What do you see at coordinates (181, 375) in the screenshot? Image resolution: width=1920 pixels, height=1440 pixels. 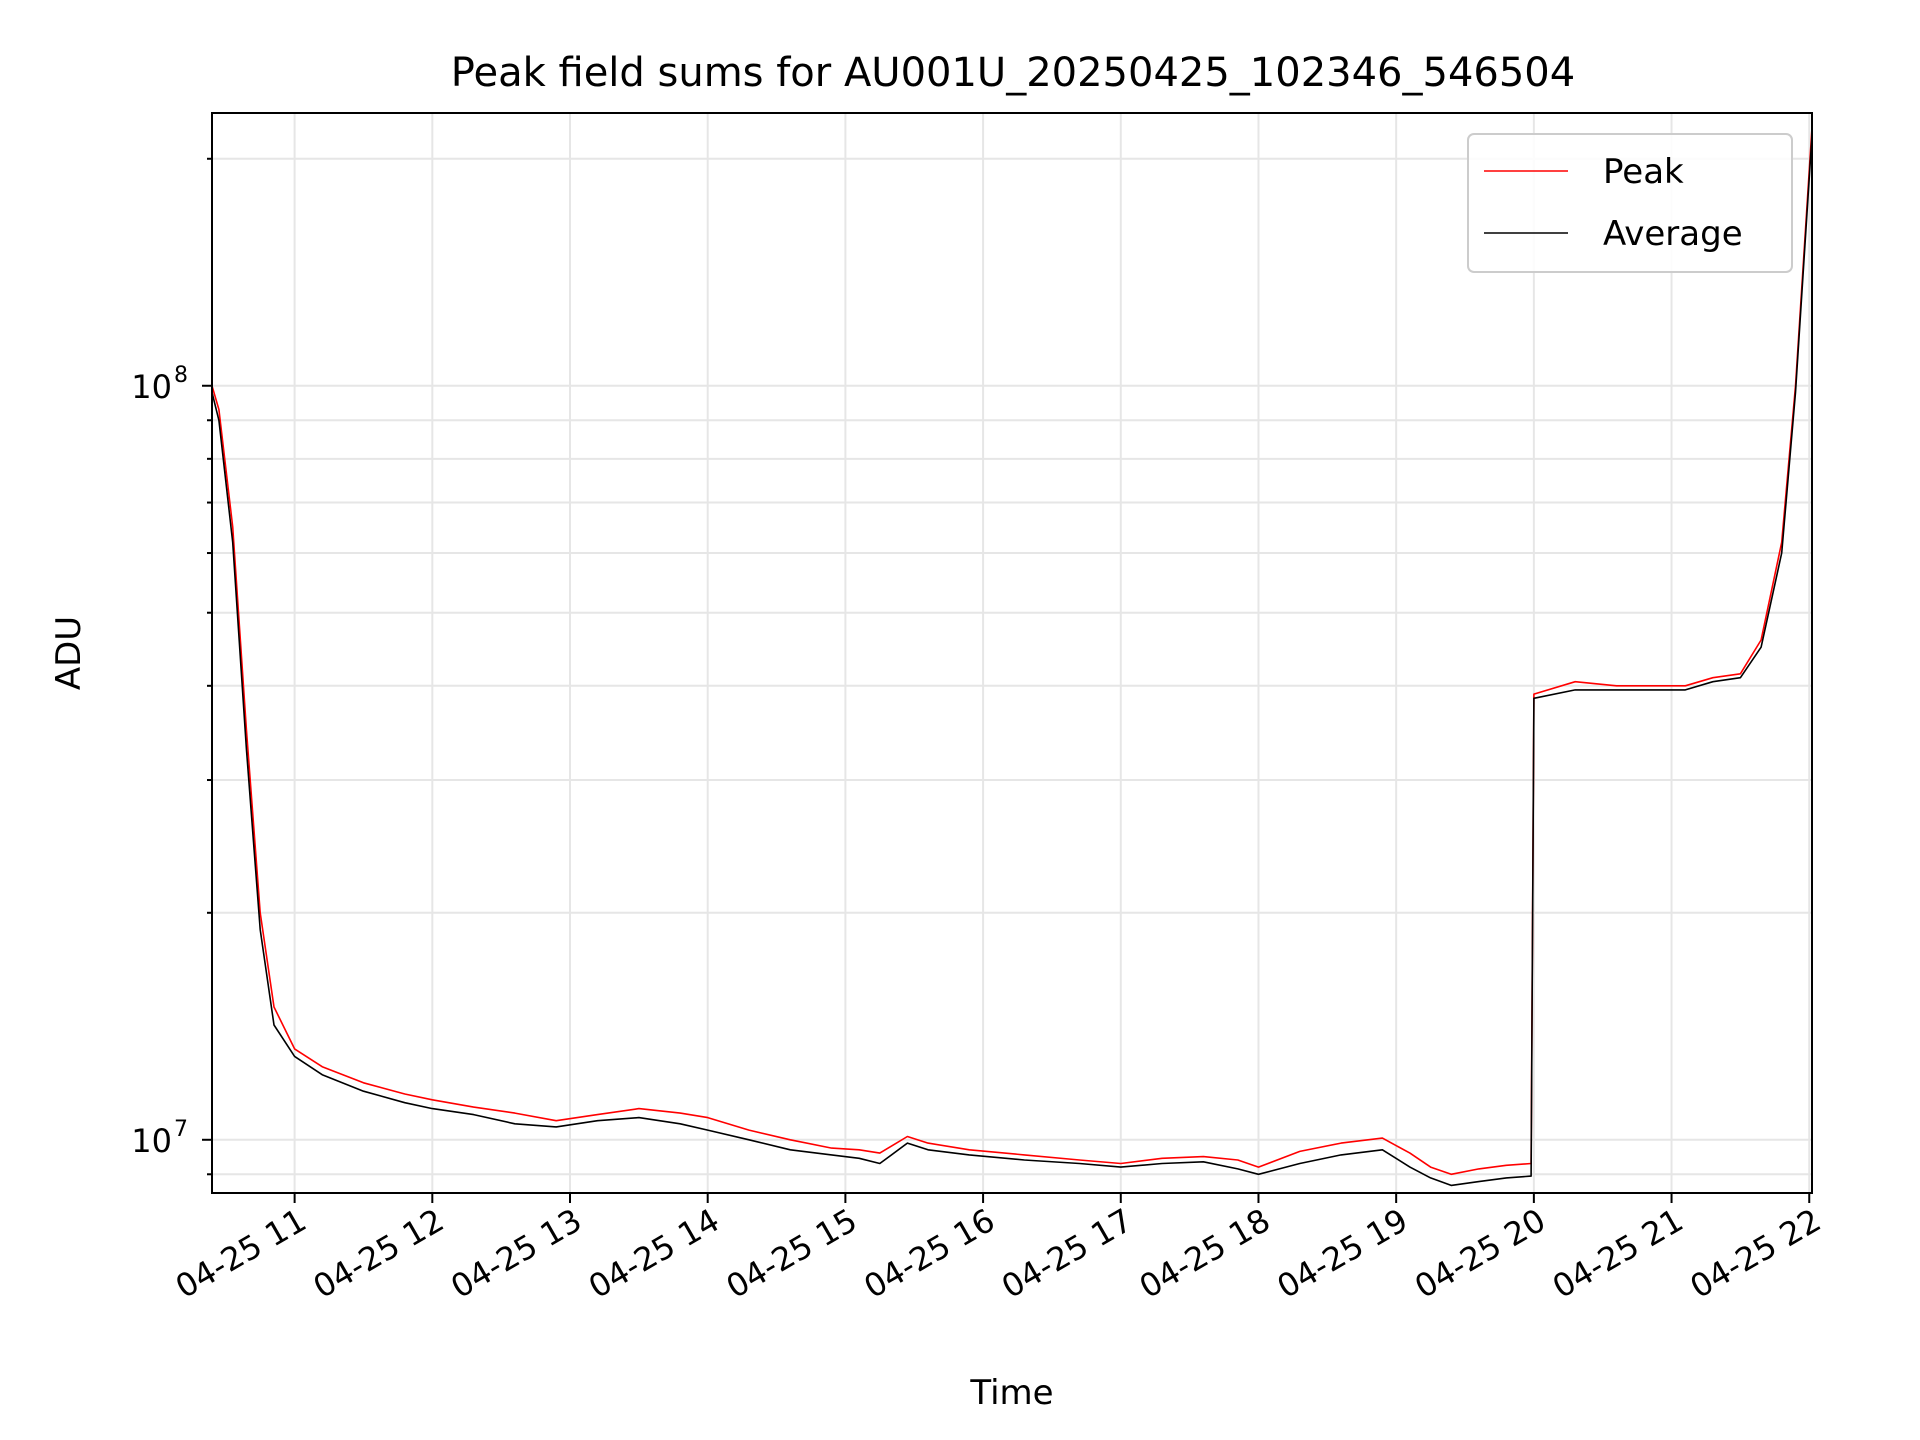 I see `y-tick-label-exponent: 8` at bounding box center [181, 375].